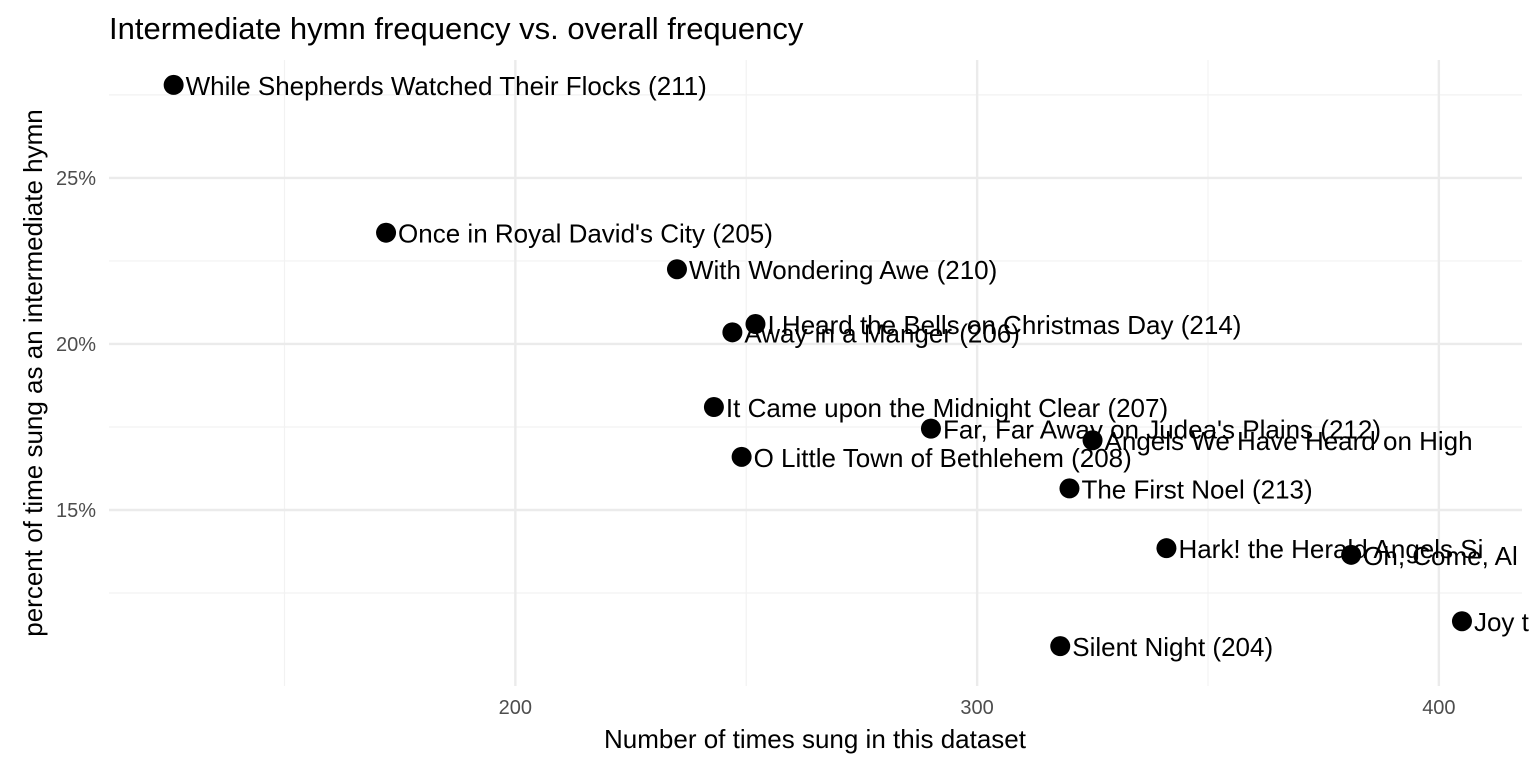 This screenshot has width=1536, height=768. Describe the element at coordinates (947, 408) in the screenshot. I see `point-label: It Came upon the Midnight Clear (207)` at that location.